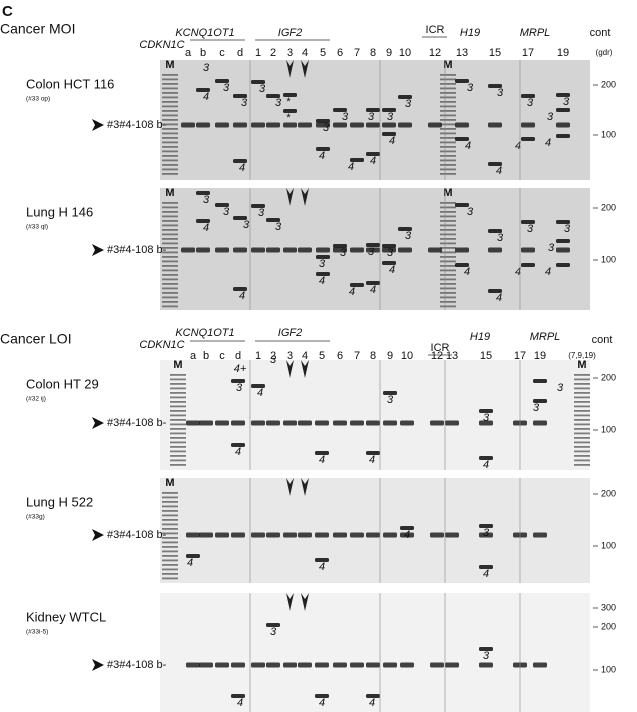  I want to click on sample-name: Lung H 522, so click(59, 501).